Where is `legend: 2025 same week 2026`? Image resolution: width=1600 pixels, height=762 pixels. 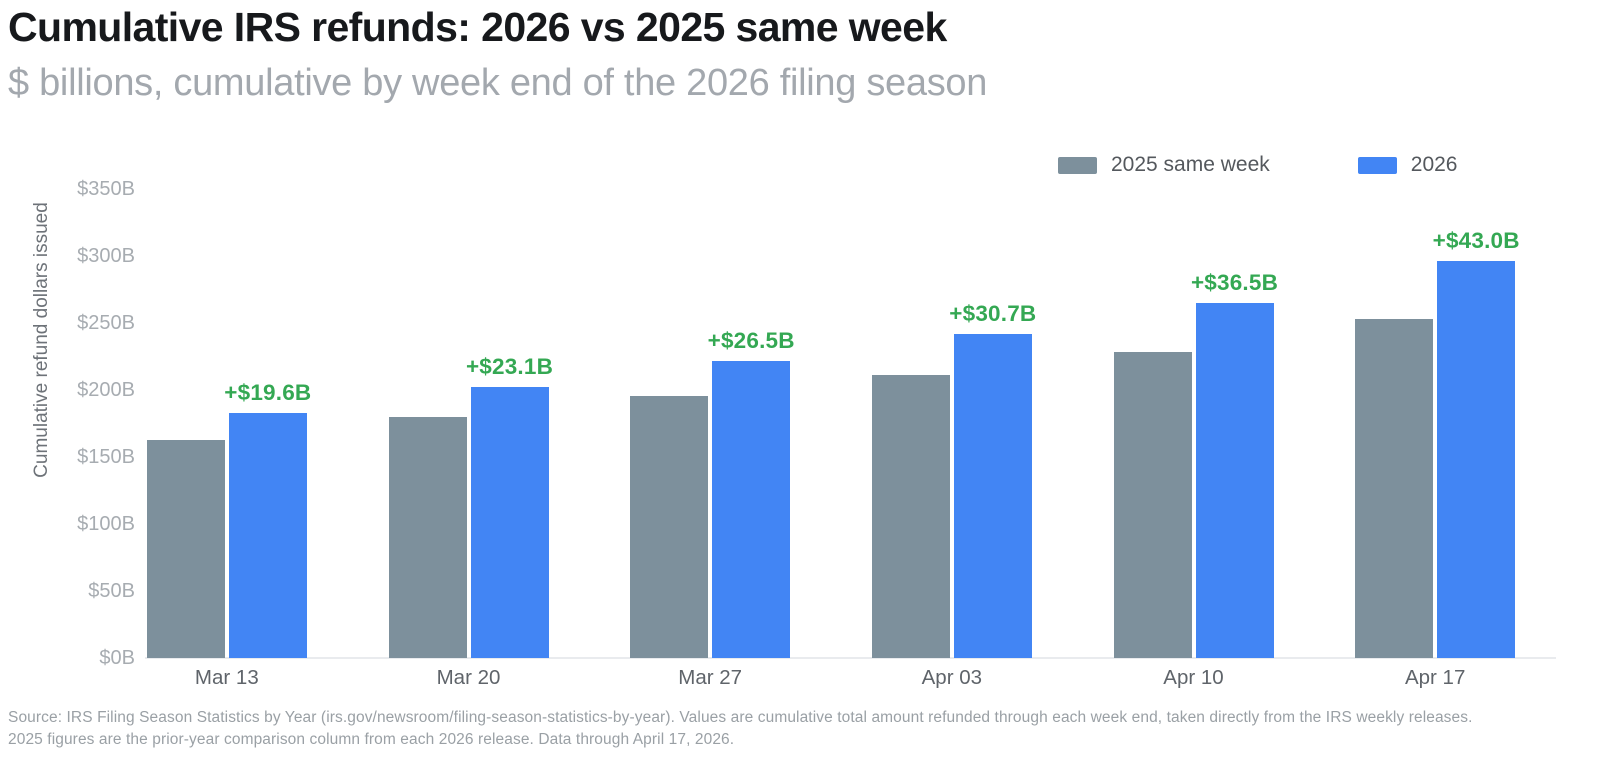
legend: 2025 same week 2026 is located at coordinates (1257, 165).